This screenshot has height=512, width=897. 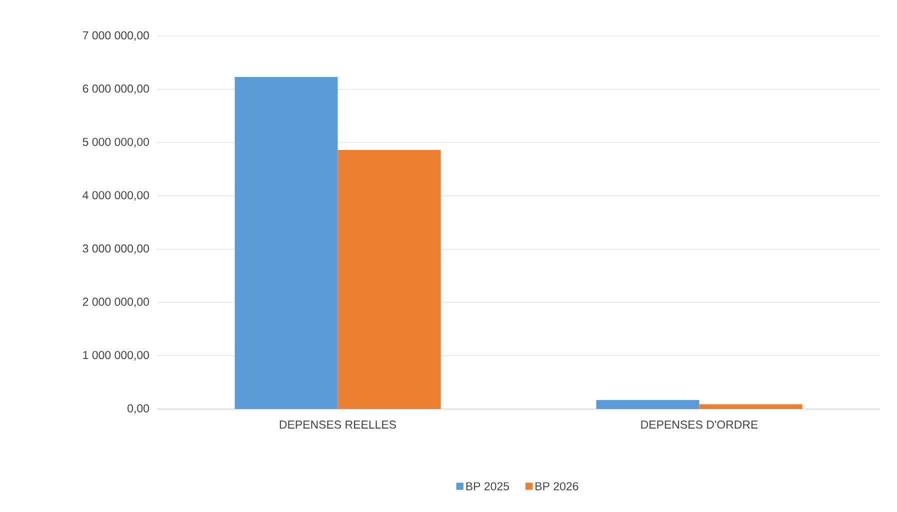 What do you see at coordinates (115, 89) in the screenshot?
I see `y-tick-label: 6 000 000,00` at bounding box center [115, 89].